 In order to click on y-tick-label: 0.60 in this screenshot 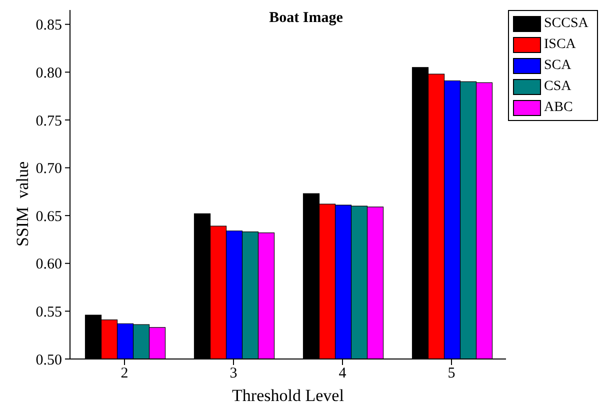, I will do `click(49, 264)`.